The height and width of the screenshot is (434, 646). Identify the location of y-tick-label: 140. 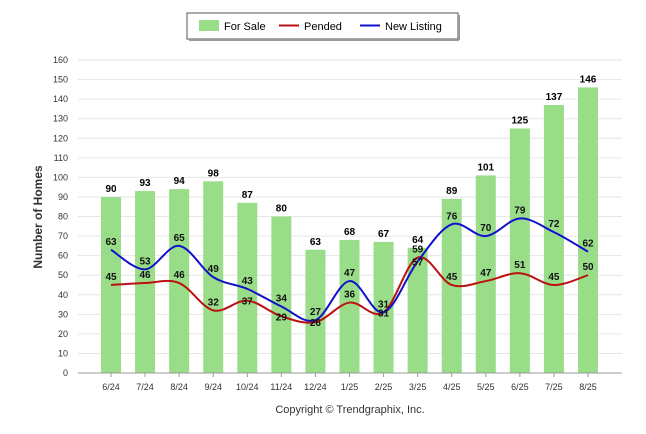
(60, 99).